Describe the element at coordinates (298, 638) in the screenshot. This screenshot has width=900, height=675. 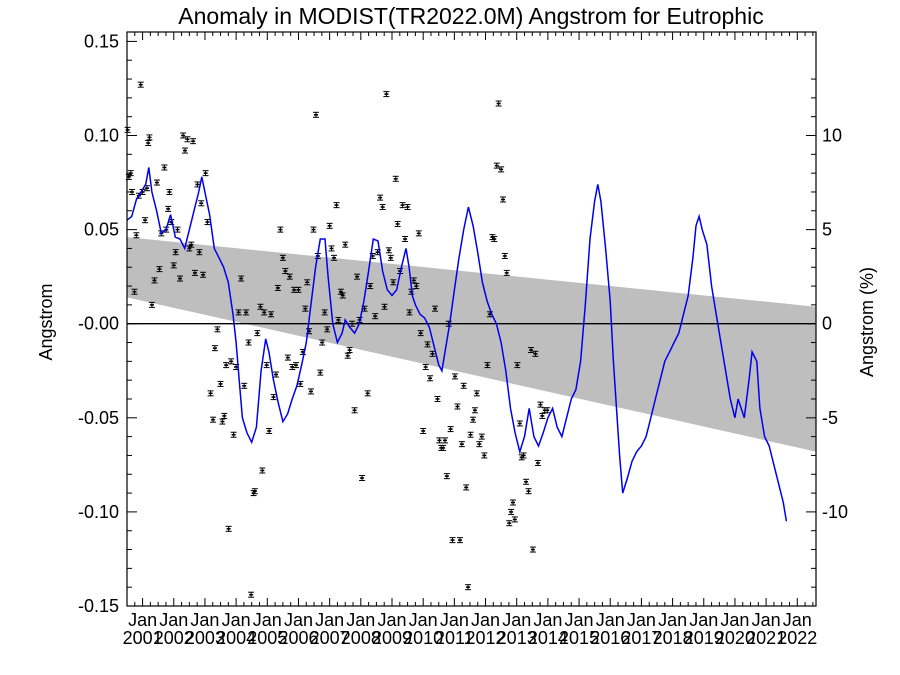
I see `x-tick-year-label: 2006` at that location.